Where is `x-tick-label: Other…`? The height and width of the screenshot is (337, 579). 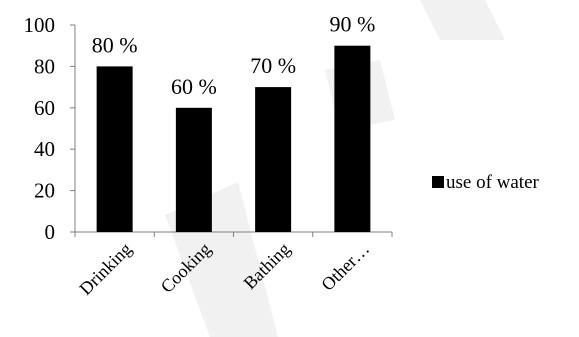
x-tick-label: Other… is located at coordinates (345, 267).